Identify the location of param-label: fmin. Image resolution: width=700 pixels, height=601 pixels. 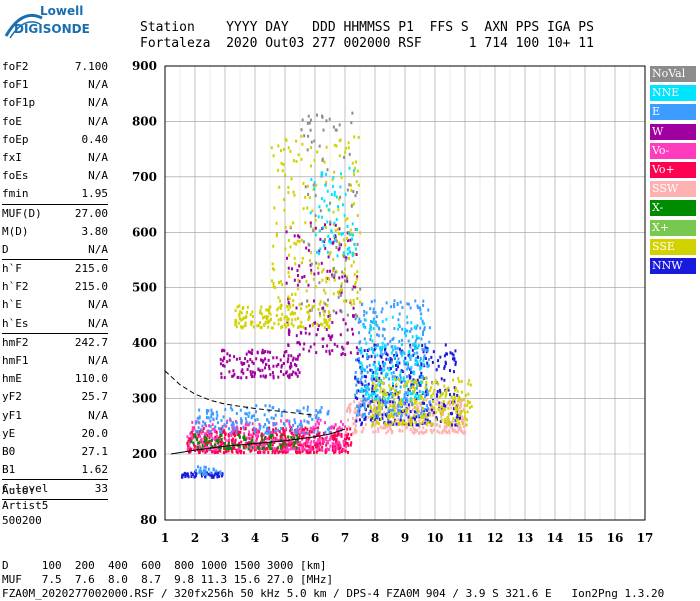
(15, 194).